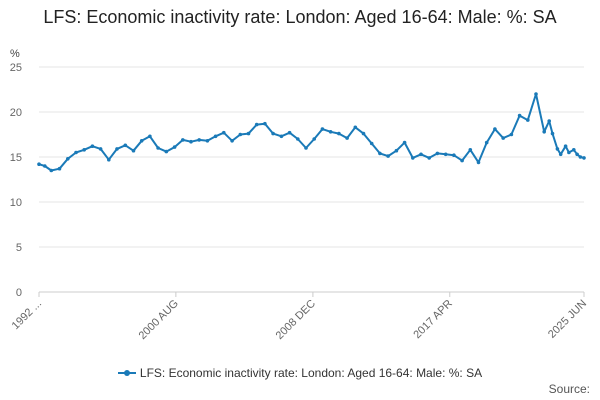 This screenshot has width=600, height=400. Describe the element at coordinates (15, 54) in the screenshot. I see `y-axis-unit: %` at that location.